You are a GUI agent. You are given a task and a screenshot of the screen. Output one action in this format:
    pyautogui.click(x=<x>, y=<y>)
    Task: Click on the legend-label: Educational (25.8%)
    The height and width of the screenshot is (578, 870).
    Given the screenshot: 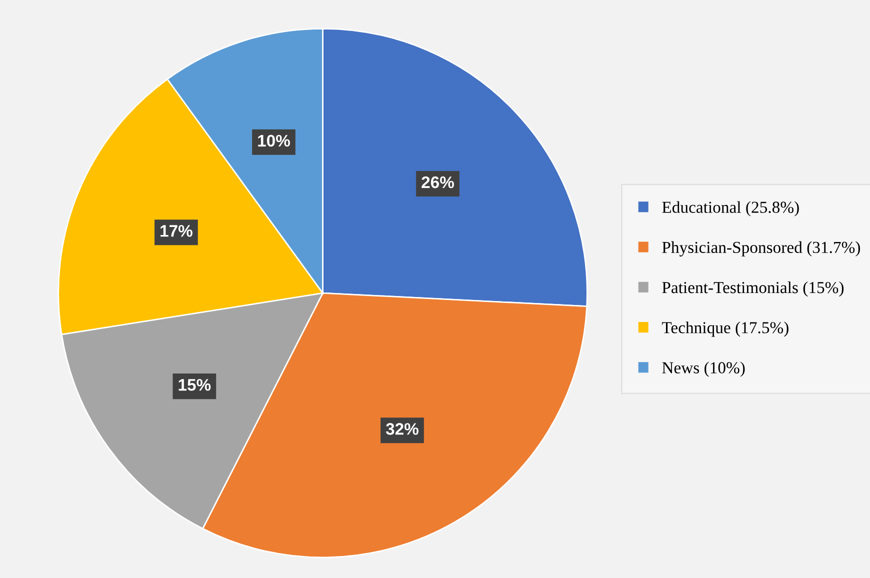 What is the action you would take?
    pyautogui.click(x=730, y=208)
    